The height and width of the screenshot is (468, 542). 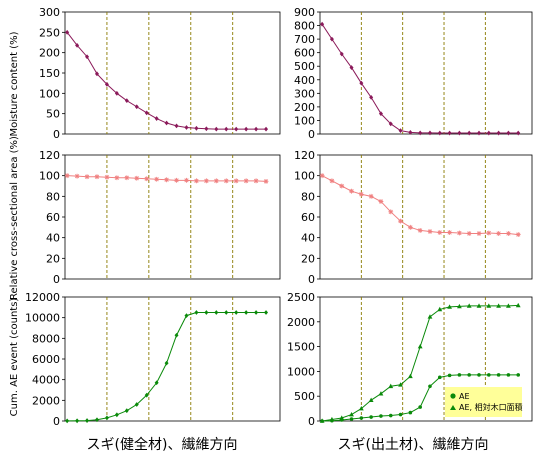 I want to click on caption-right: スギ(出土材)、繊維方向, so click(x=413, y=445).